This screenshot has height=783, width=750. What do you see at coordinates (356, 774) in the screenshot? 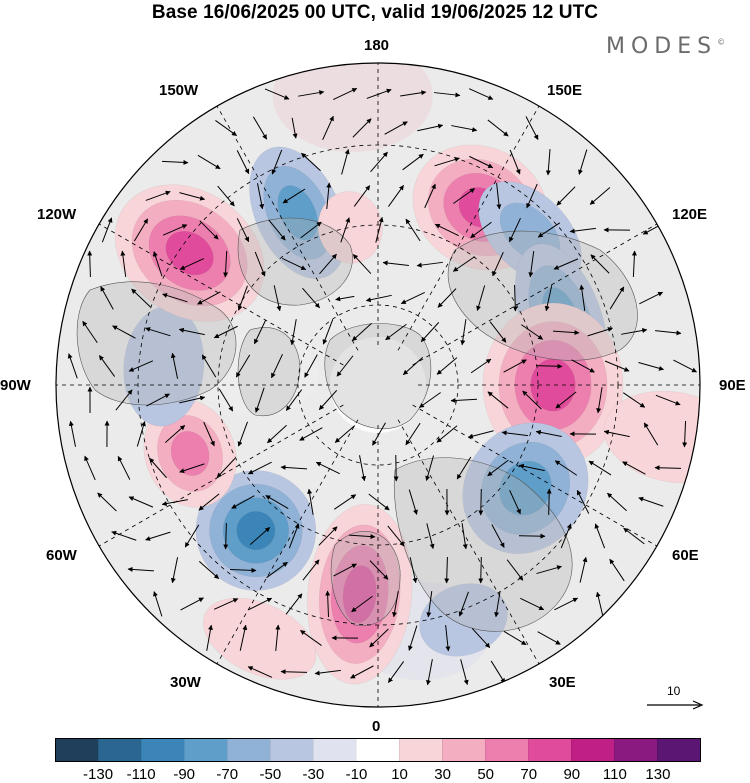
I see `colorbar-tick-label: -10` at bounding box center [356, 774].